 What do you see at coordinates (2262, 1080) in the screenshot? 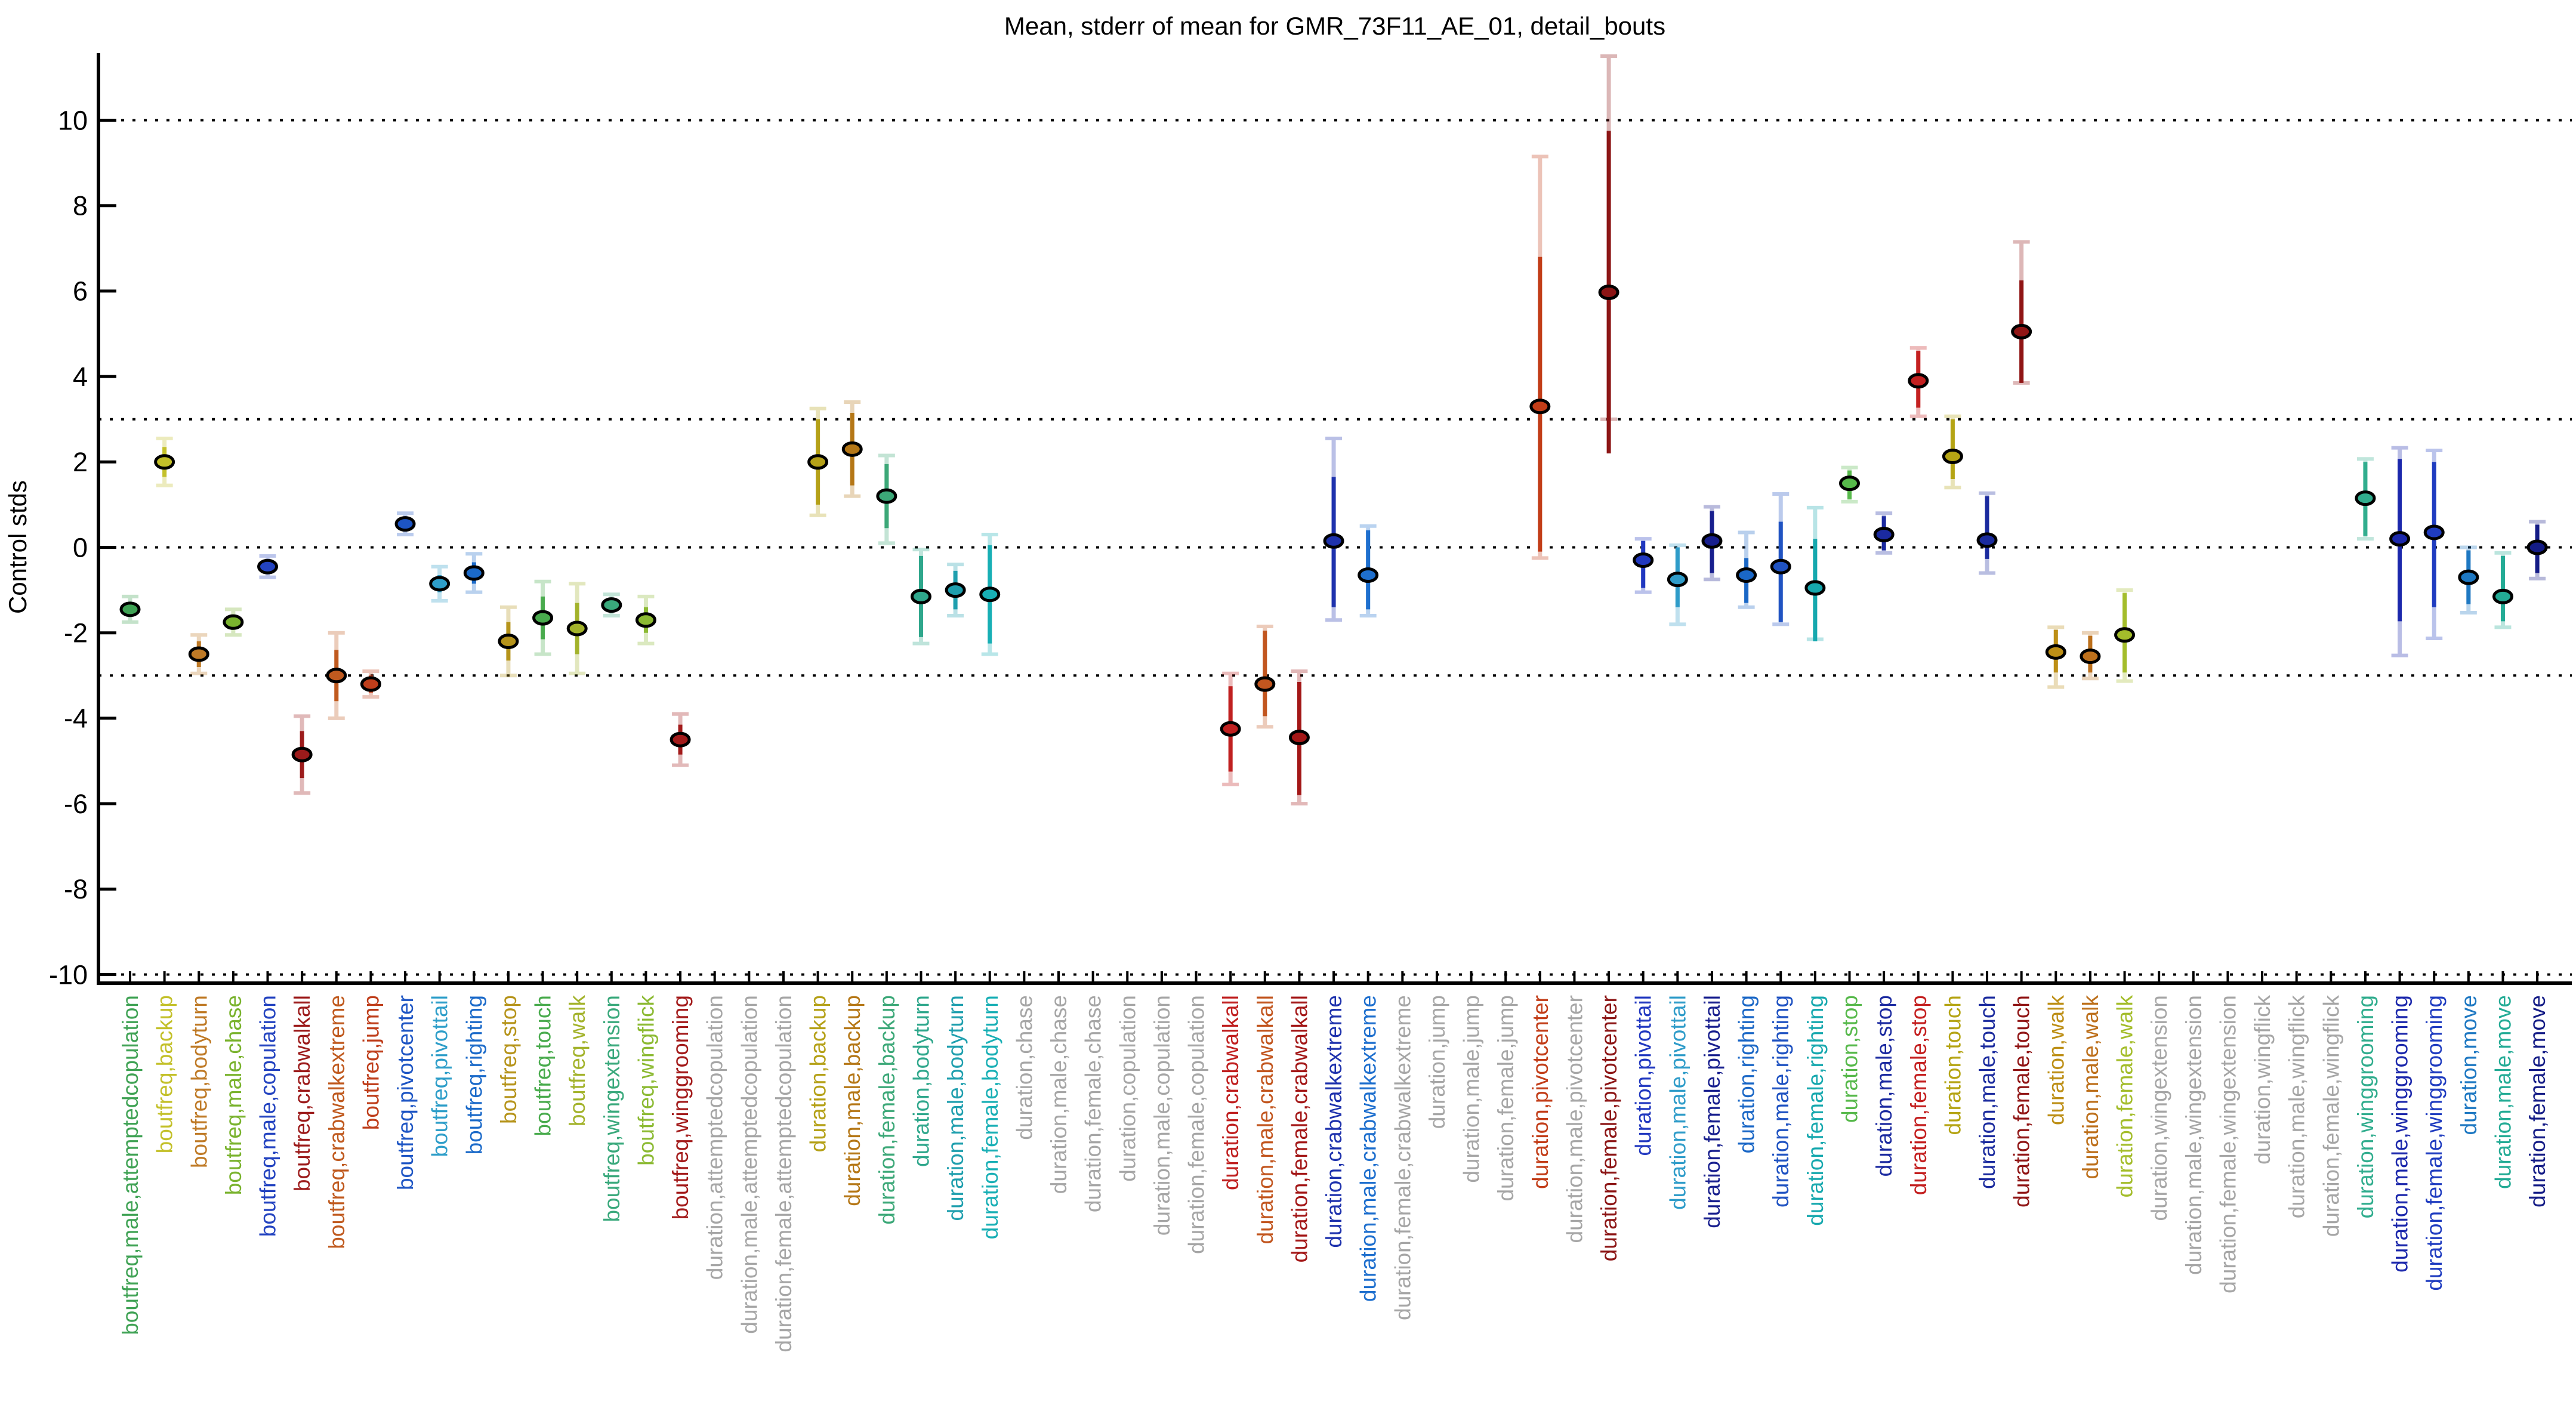
I see `x-tick-label: duration,wingflick` at bounding box center [2262, 1080].